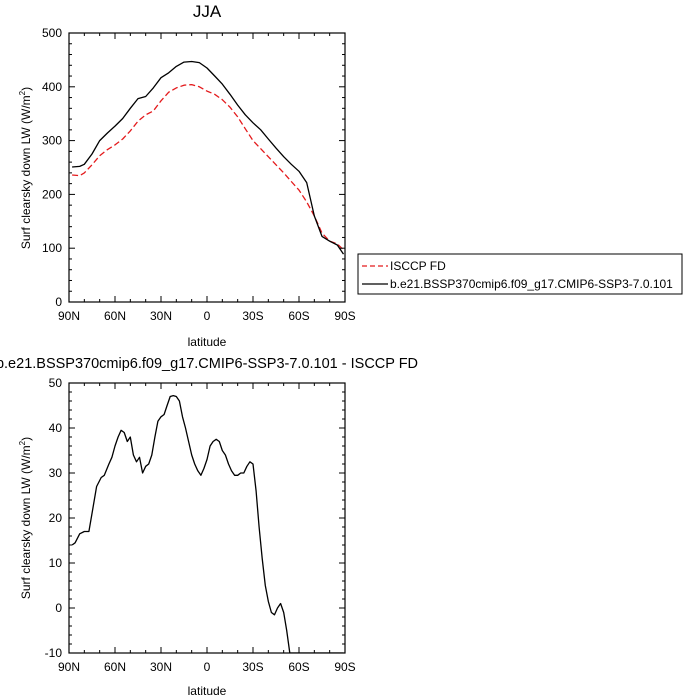 This screenshot has width=700, height=700. Describe the element at coordinates (26, 89) in the screenshot. I see `top-chart-y-axis-label-close: )` at that location.